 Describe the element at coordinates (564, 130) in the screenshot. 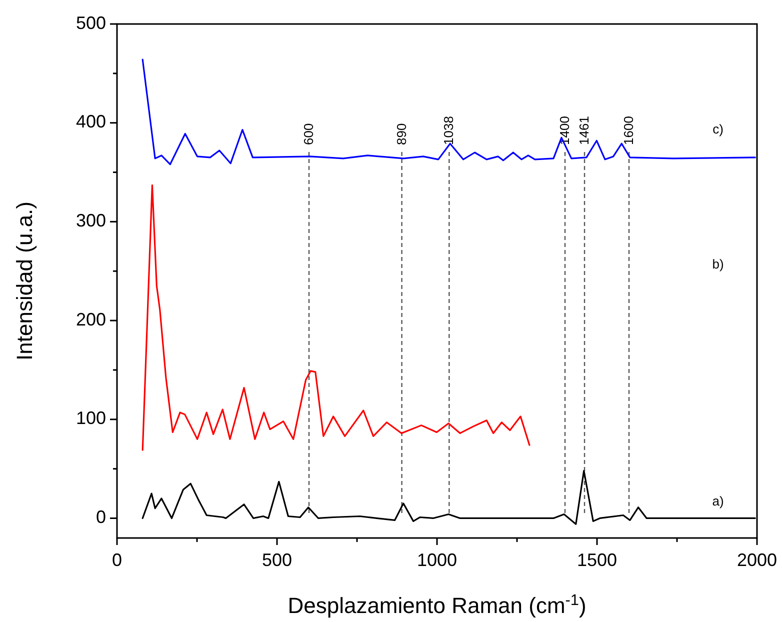

I see `ref-line-label: 1400` at that location.